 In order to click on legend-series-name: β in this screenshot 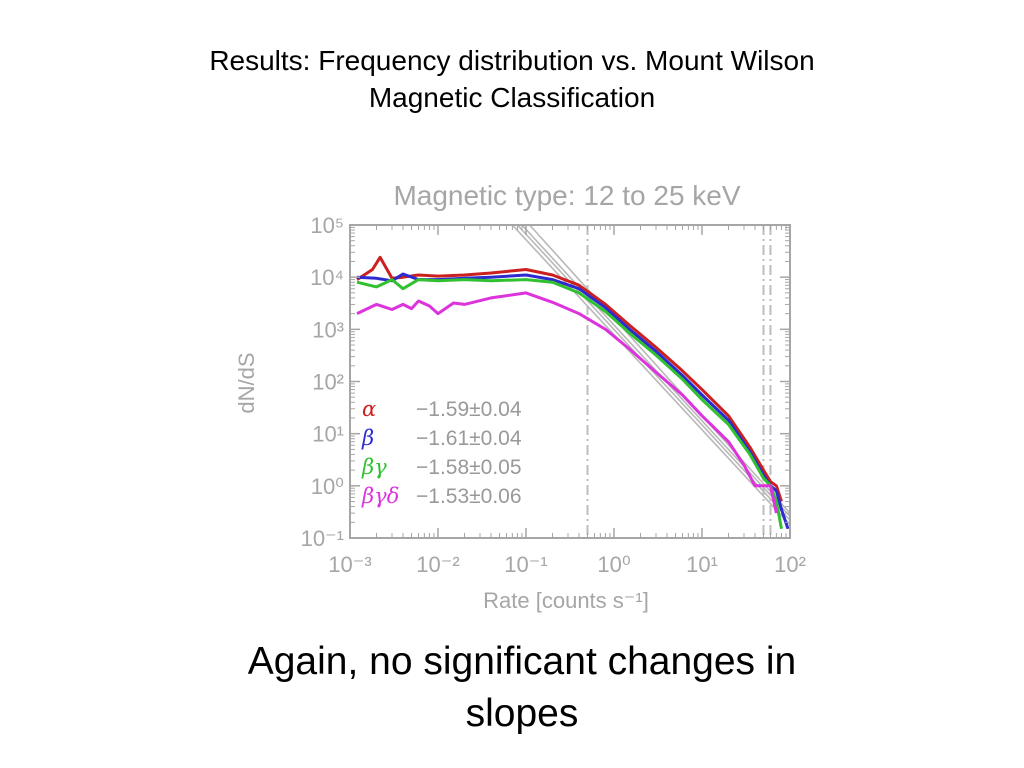, I will do `click(367, 438)`.